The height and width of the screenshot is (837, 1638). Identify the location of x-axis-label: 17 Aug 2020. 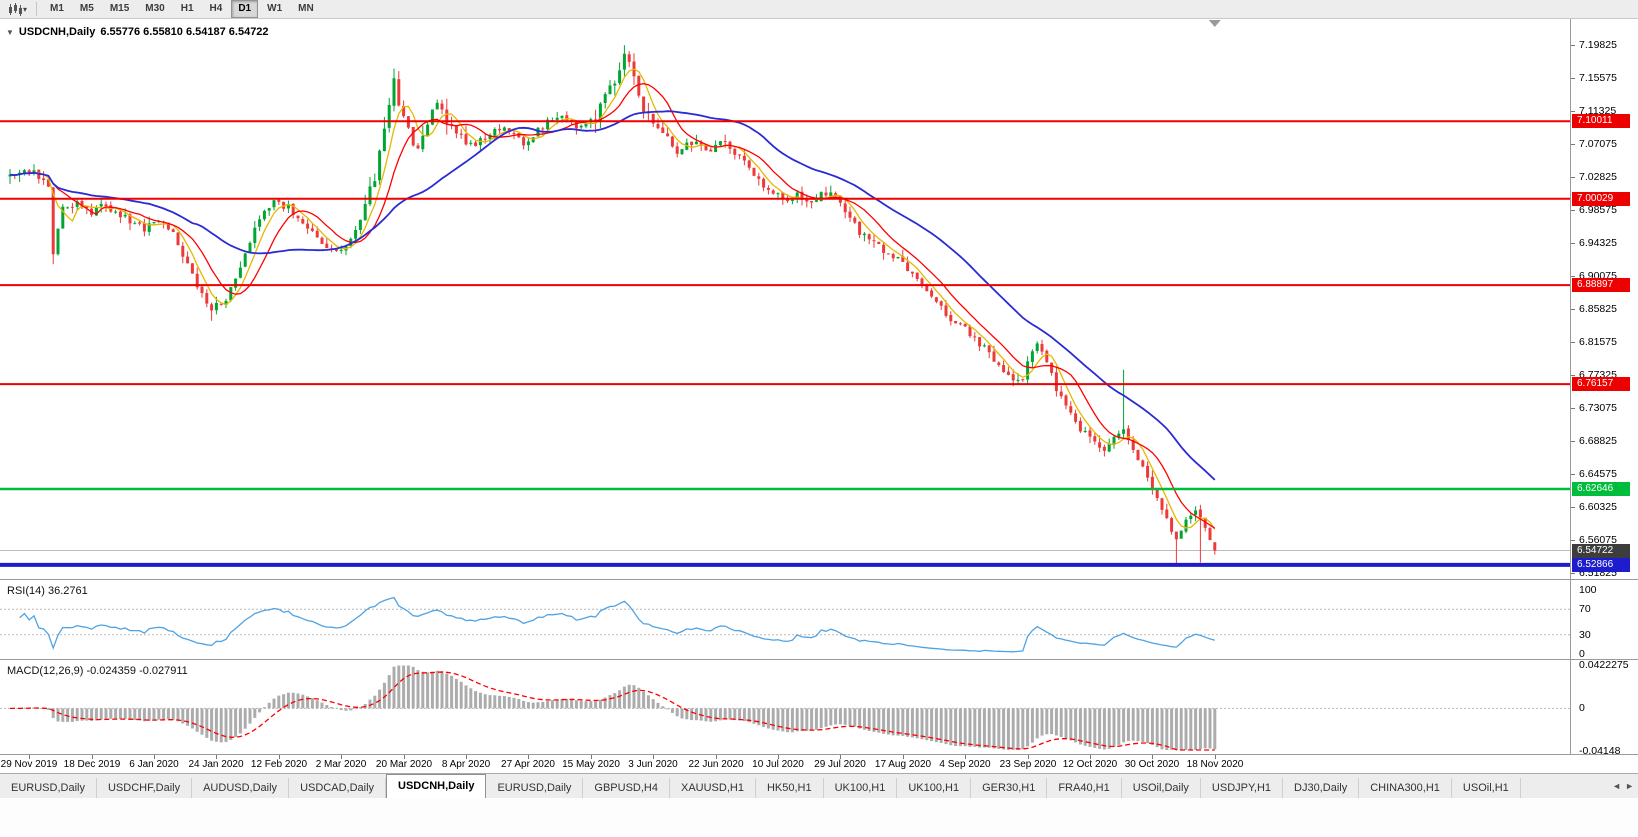
(903, 764).